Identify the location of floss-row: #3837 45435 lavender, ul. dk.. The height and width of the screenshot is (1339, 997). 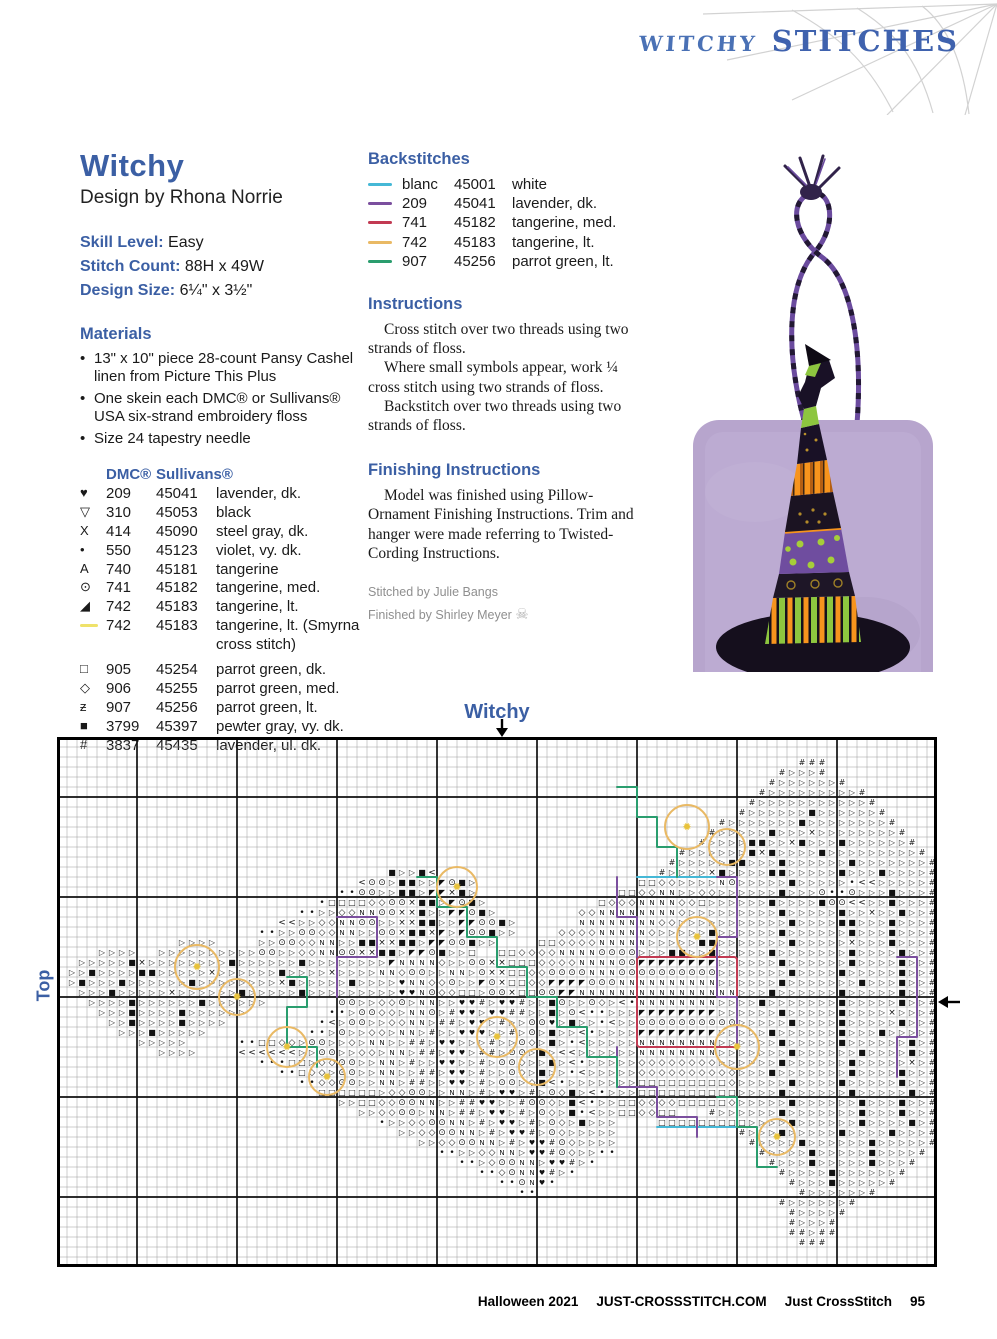
(201, 745).